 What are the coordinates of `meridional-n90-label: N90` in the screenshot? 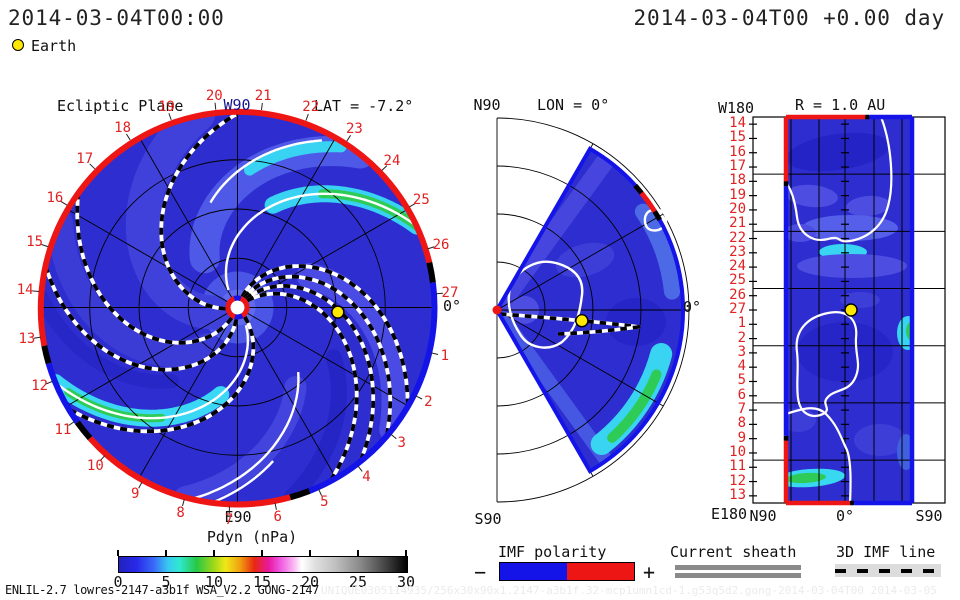 It's located at (487, 105).